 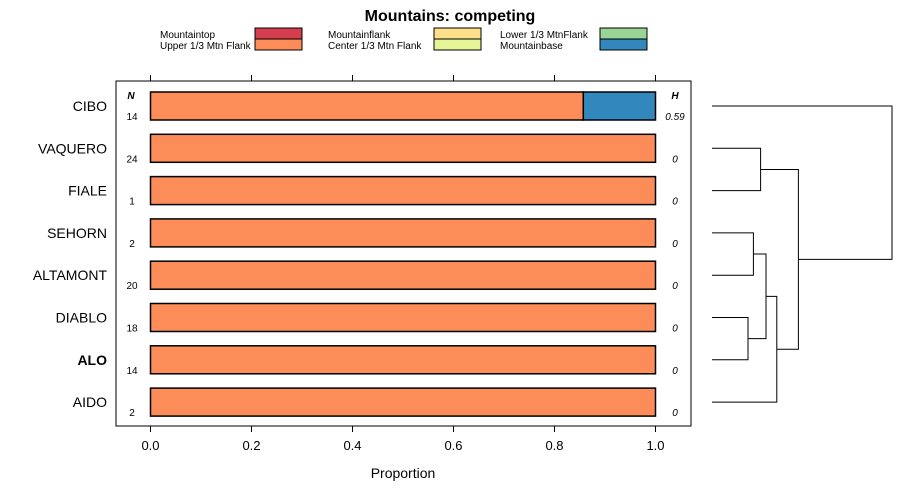 I want to click on x-tick-label-4: 0.8, so click(x=554, y=445).